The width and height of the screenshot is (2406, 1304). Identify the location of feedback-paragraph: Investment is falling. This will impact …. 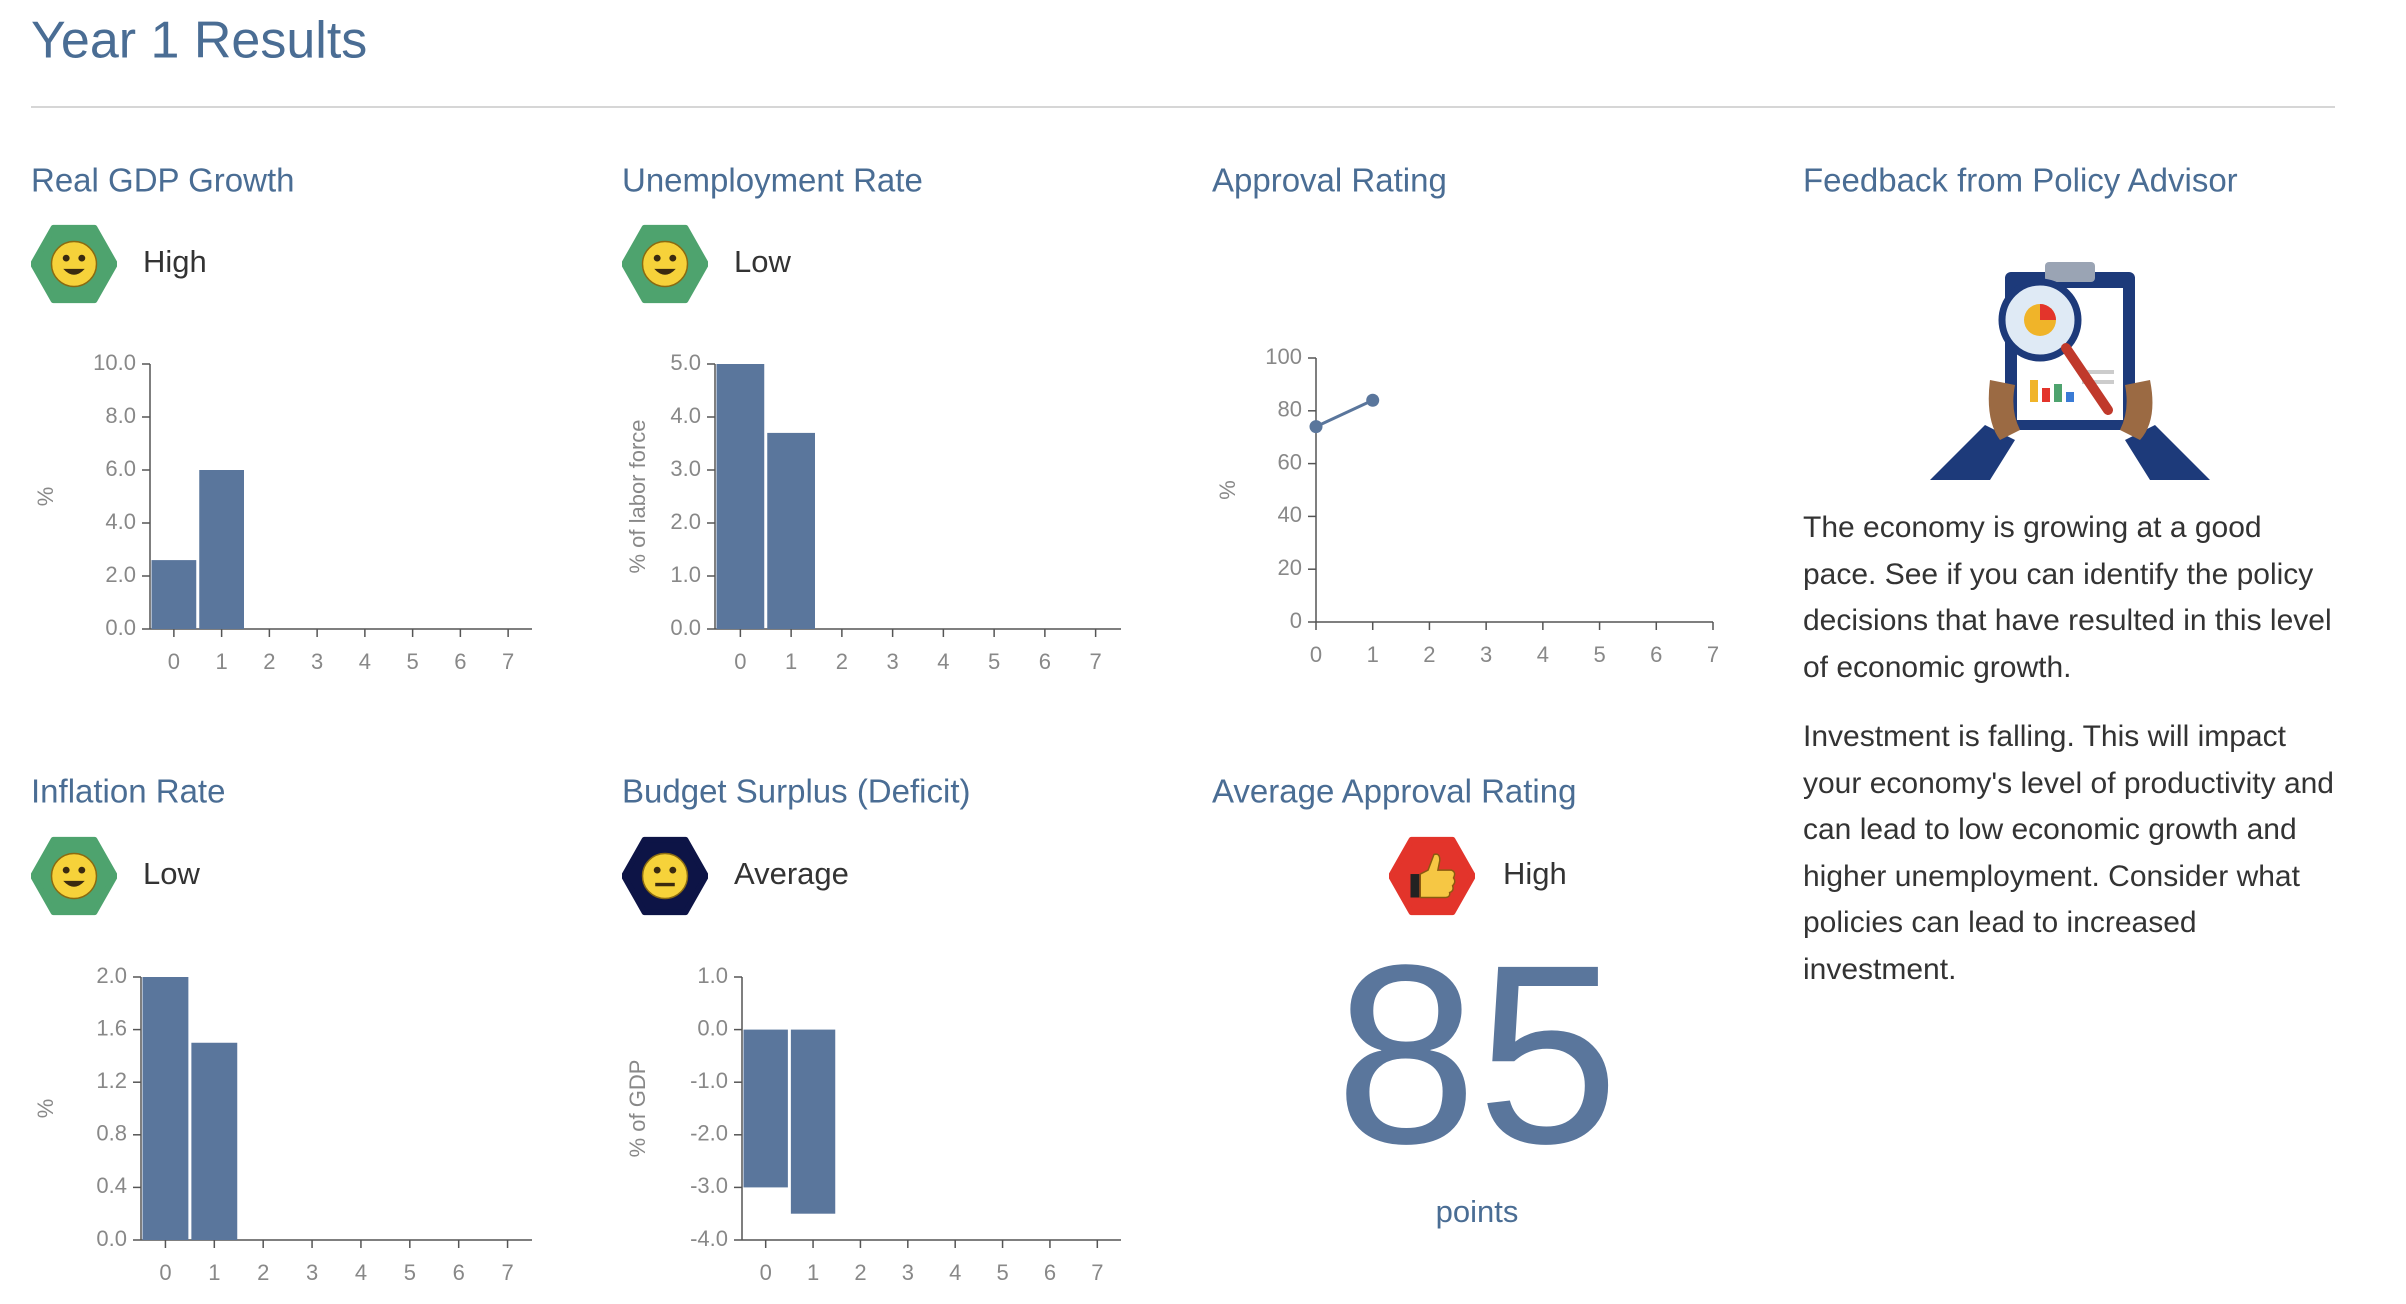
(2068, 853).